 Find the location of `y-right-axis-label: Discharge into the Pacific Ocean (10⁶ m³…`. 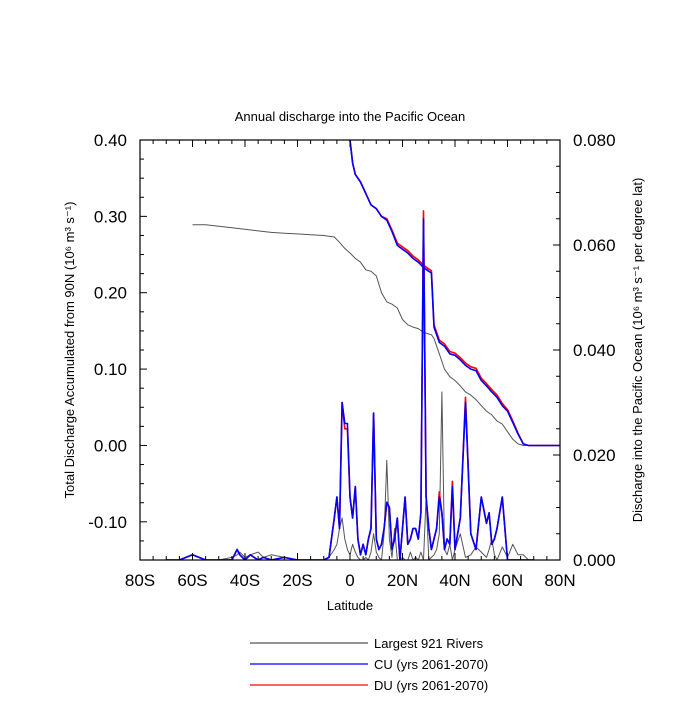

y-right-axis-label: Discharge into the Pacific Ocean (10⁶ m³… is located at coordinates (637, 350).